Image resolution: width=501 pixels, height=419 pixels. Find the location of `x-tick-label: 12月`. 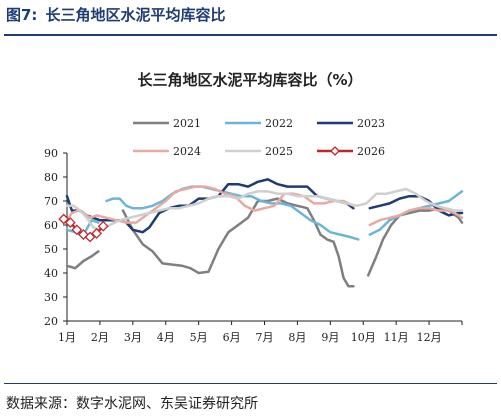

x-tick-label: 12月 is located at coordinates (429, 337).